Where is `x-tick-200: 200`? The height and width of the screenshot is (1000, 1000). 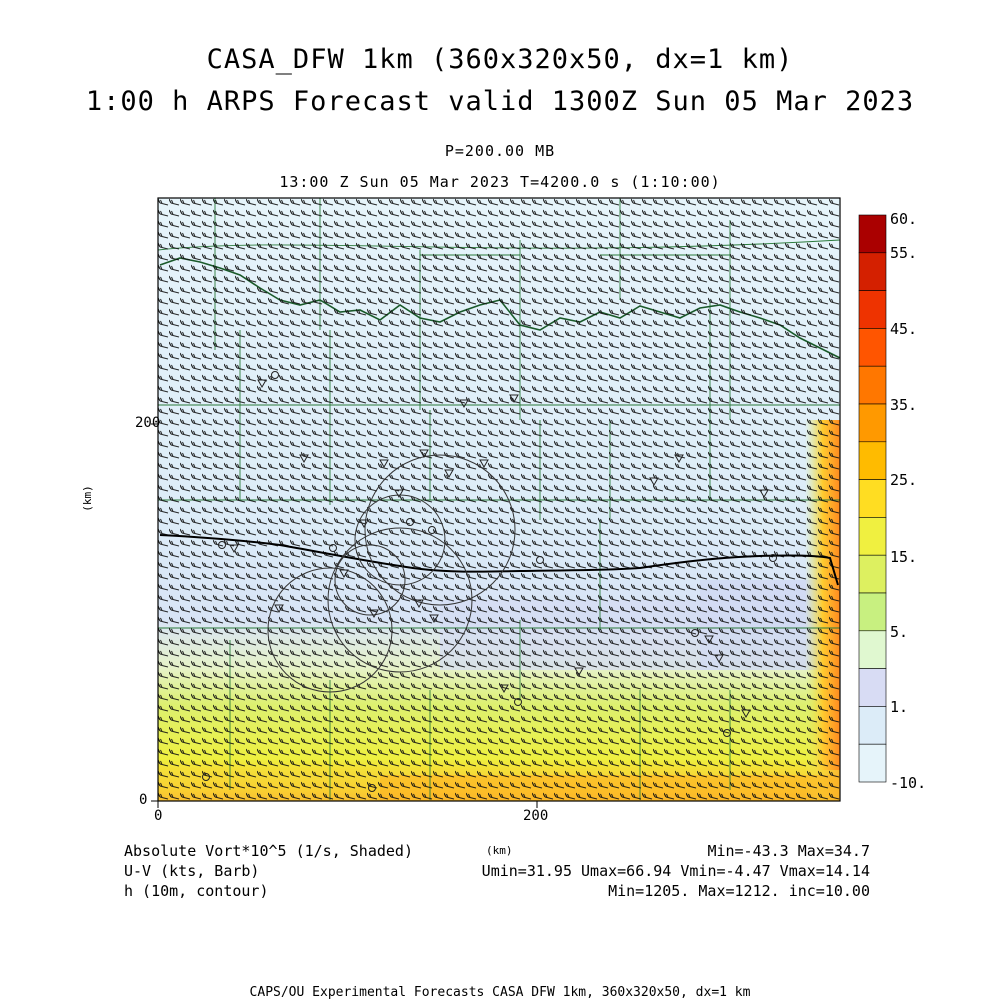
x-tick-200: 200 is located at coordinates (536, 816).